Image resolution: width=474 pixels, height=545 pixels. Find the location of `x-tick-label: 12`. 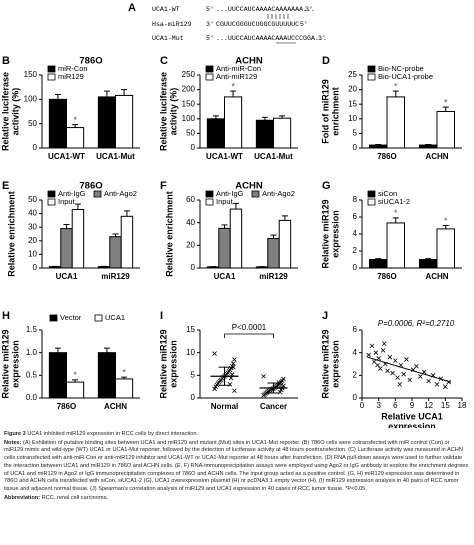

x-tick-label: 12 is located at coordinates (428, 405).